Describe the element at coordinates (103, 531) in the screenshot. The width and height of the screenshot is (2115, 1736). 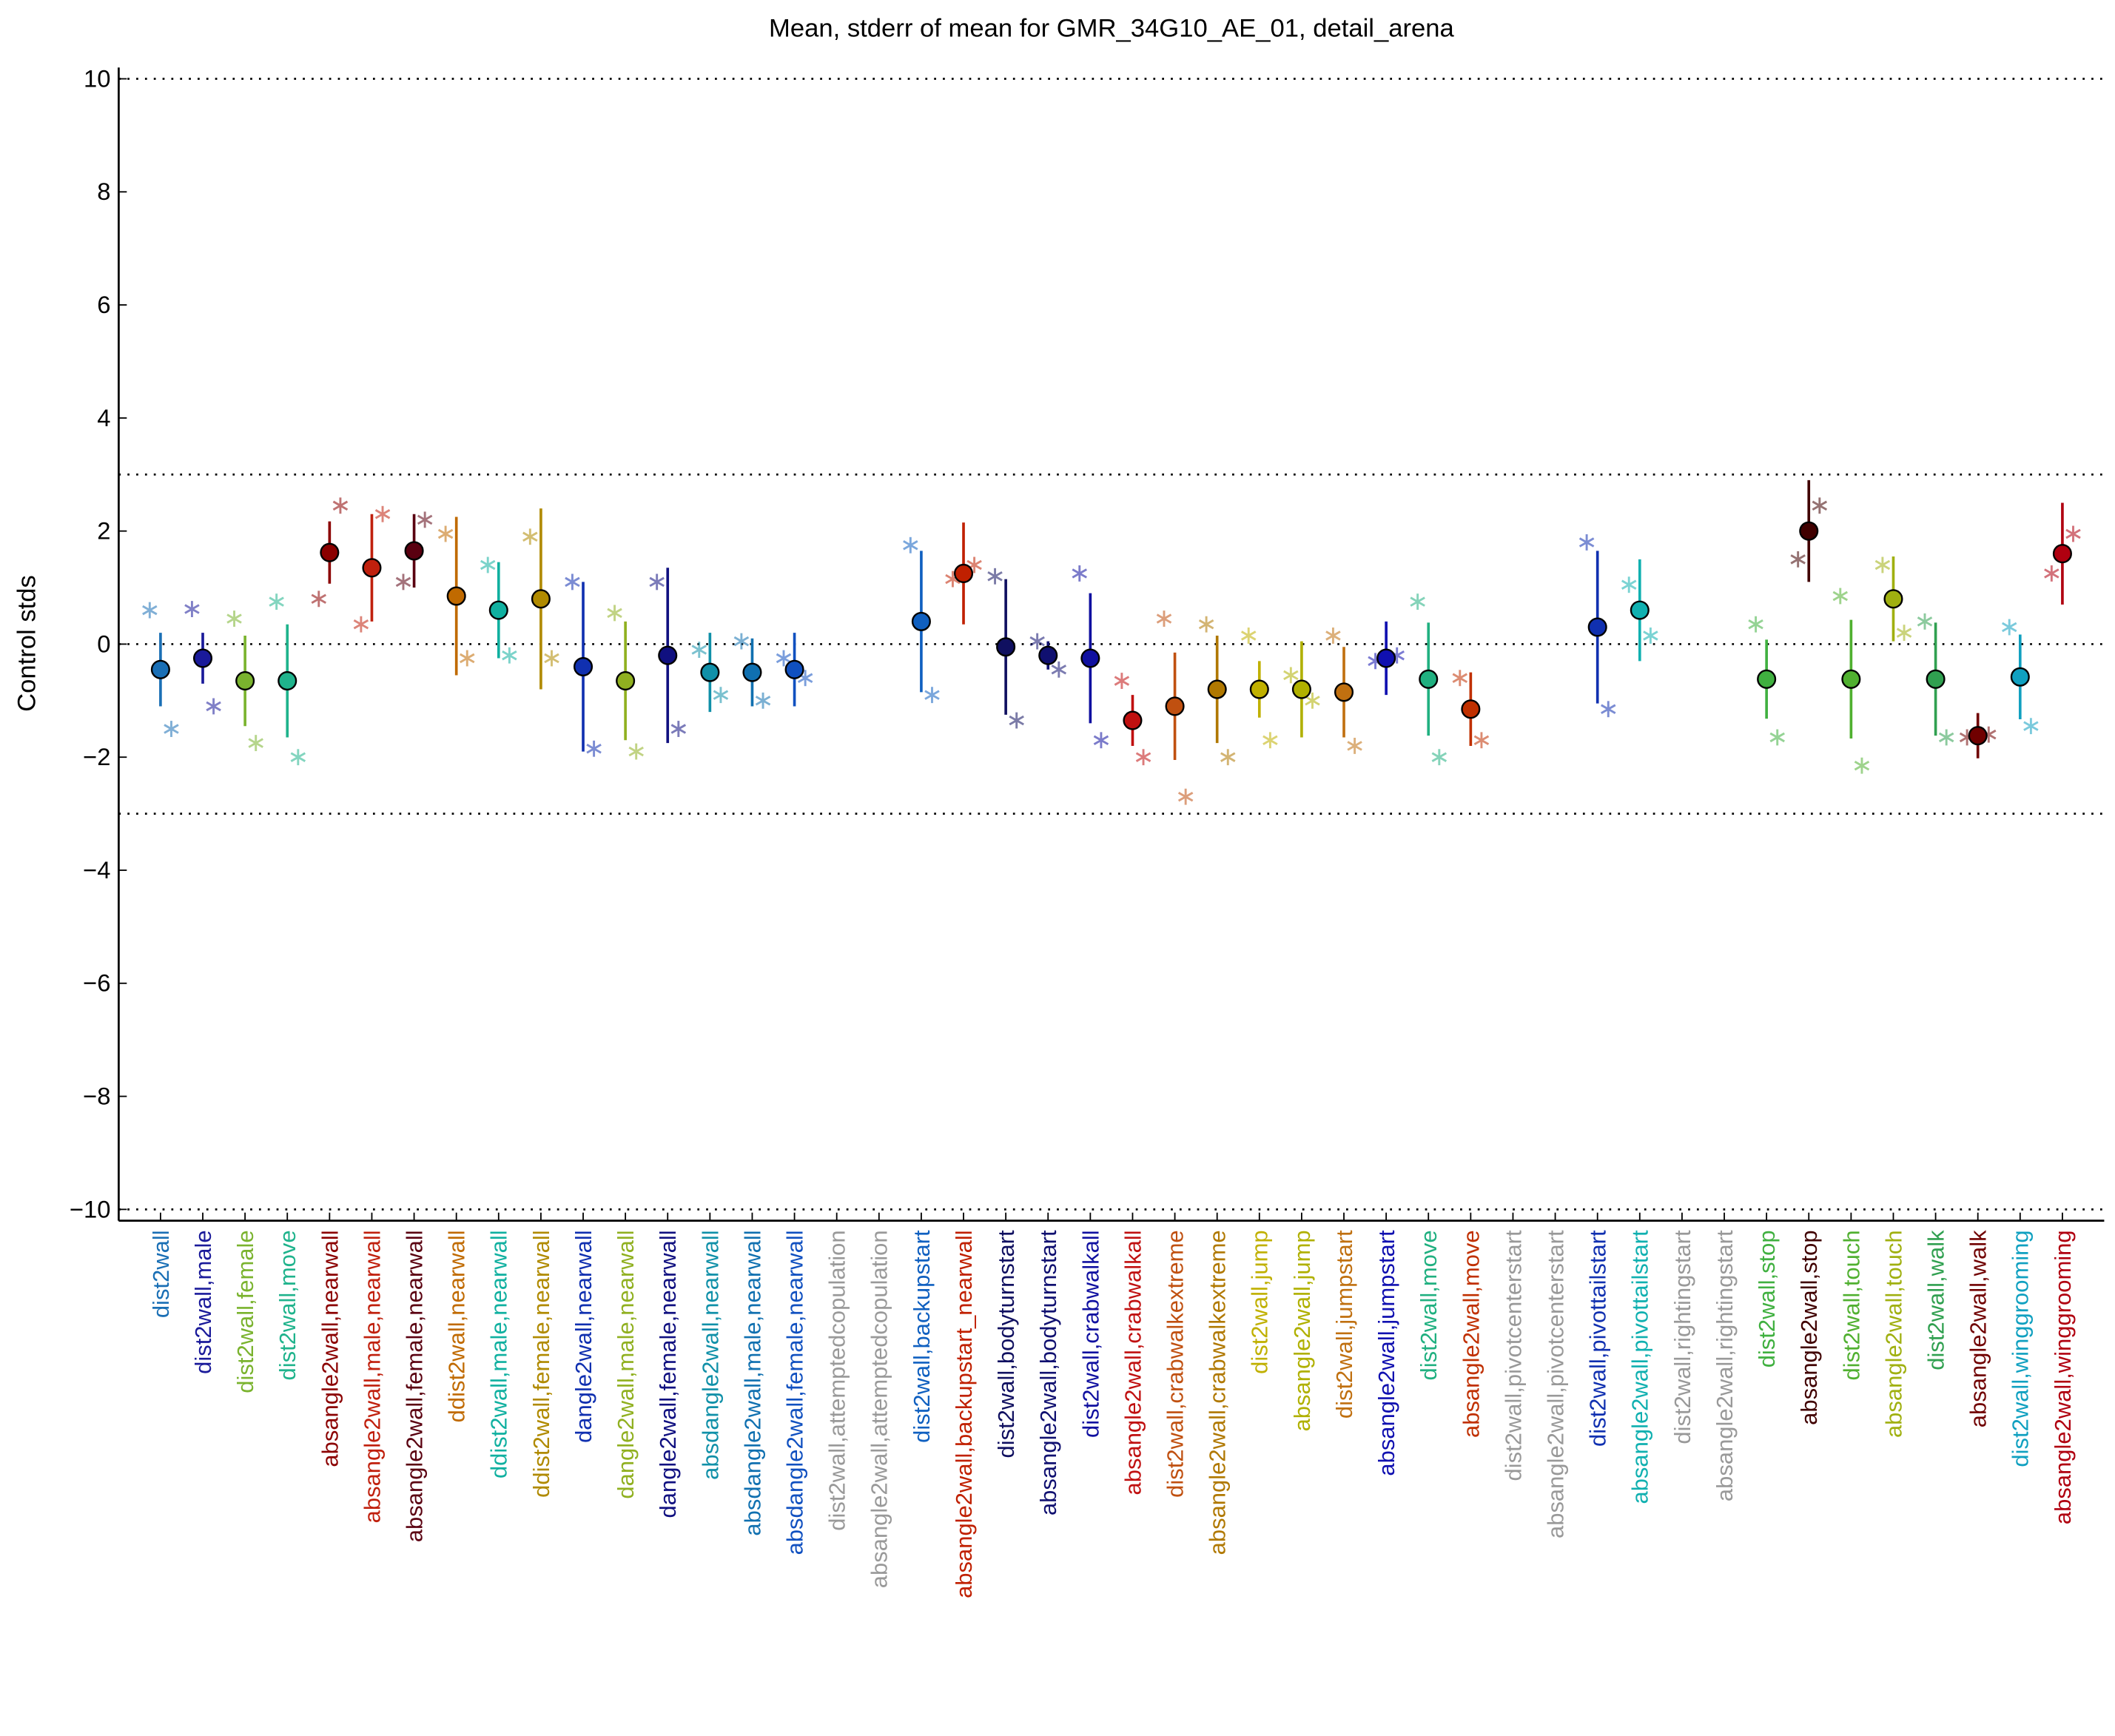
I see `y-tick-label: 2` at that location.